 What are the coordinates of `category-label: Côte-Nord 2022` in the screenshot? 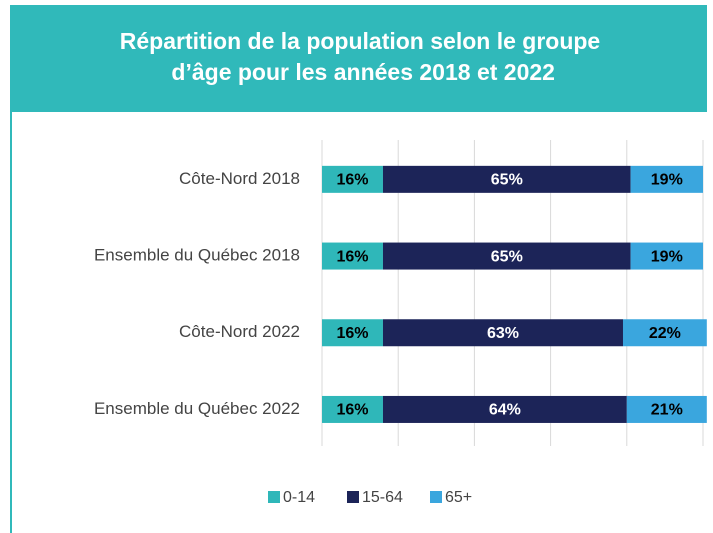 It's located at (239, 331).